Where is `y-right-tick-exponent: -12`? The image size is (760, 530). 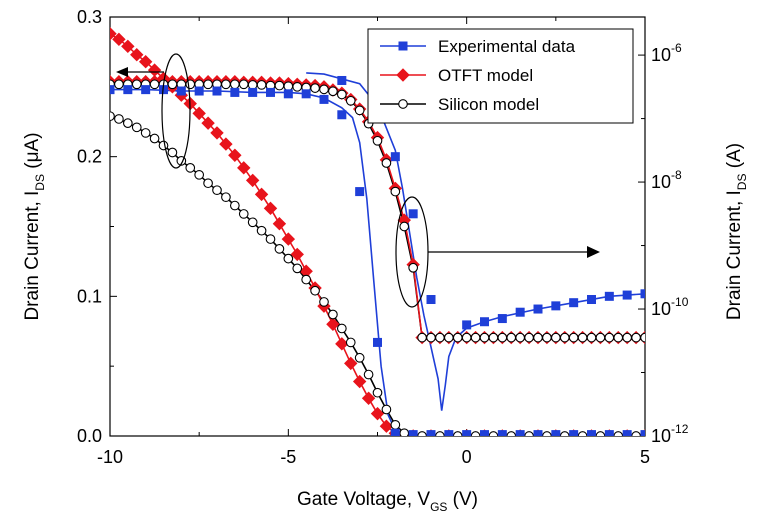 y-right-tick-exponent: -12 is located at coordinates (680, 429).